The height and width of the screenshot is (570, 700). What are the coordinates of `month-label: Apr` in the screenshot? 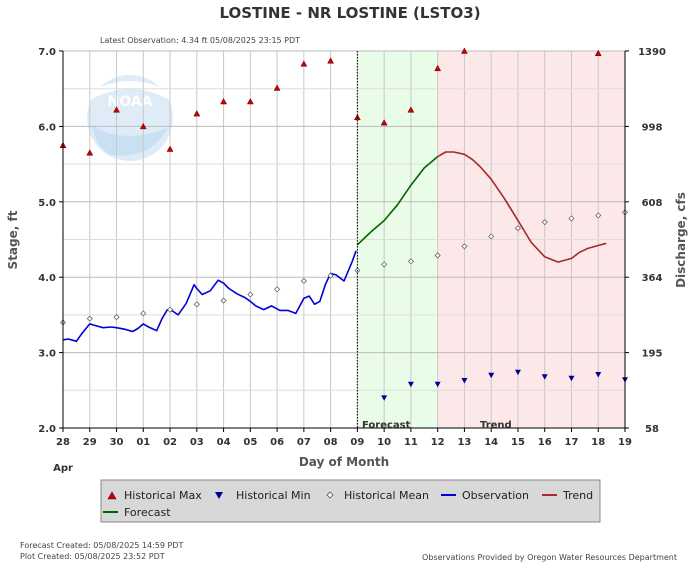 It's located at (63, 468).